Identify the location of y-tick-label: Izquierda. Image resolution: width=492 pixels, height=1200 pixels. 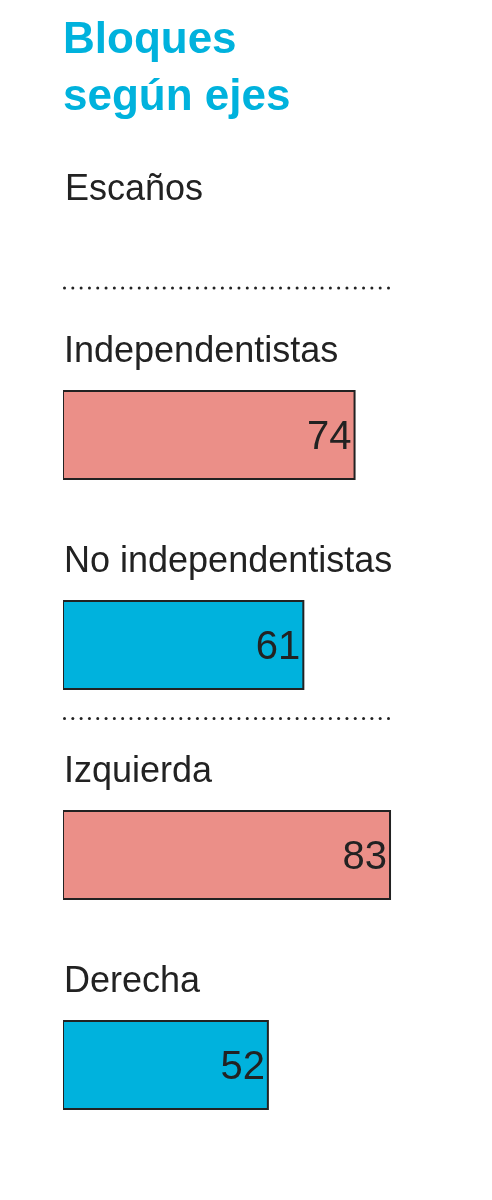
(139, 769).